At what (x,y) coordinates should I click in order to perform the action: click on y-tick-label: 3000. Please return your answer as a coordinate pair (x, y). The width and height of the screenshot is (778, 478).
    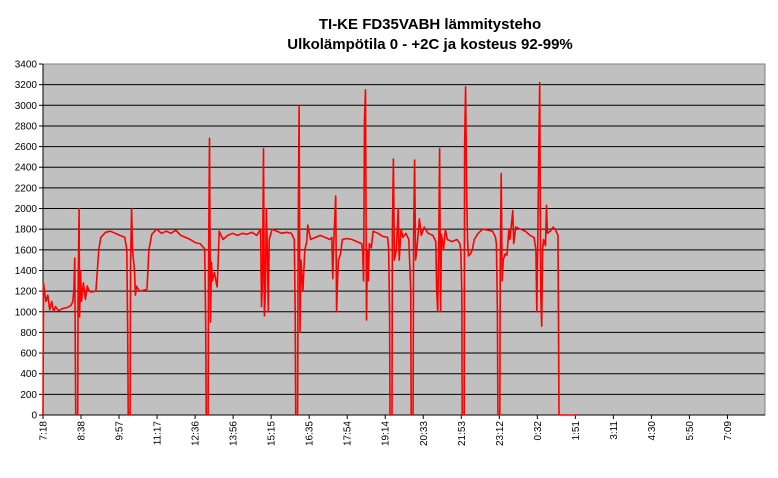
    Looking at the image, I should click on (26, 106).